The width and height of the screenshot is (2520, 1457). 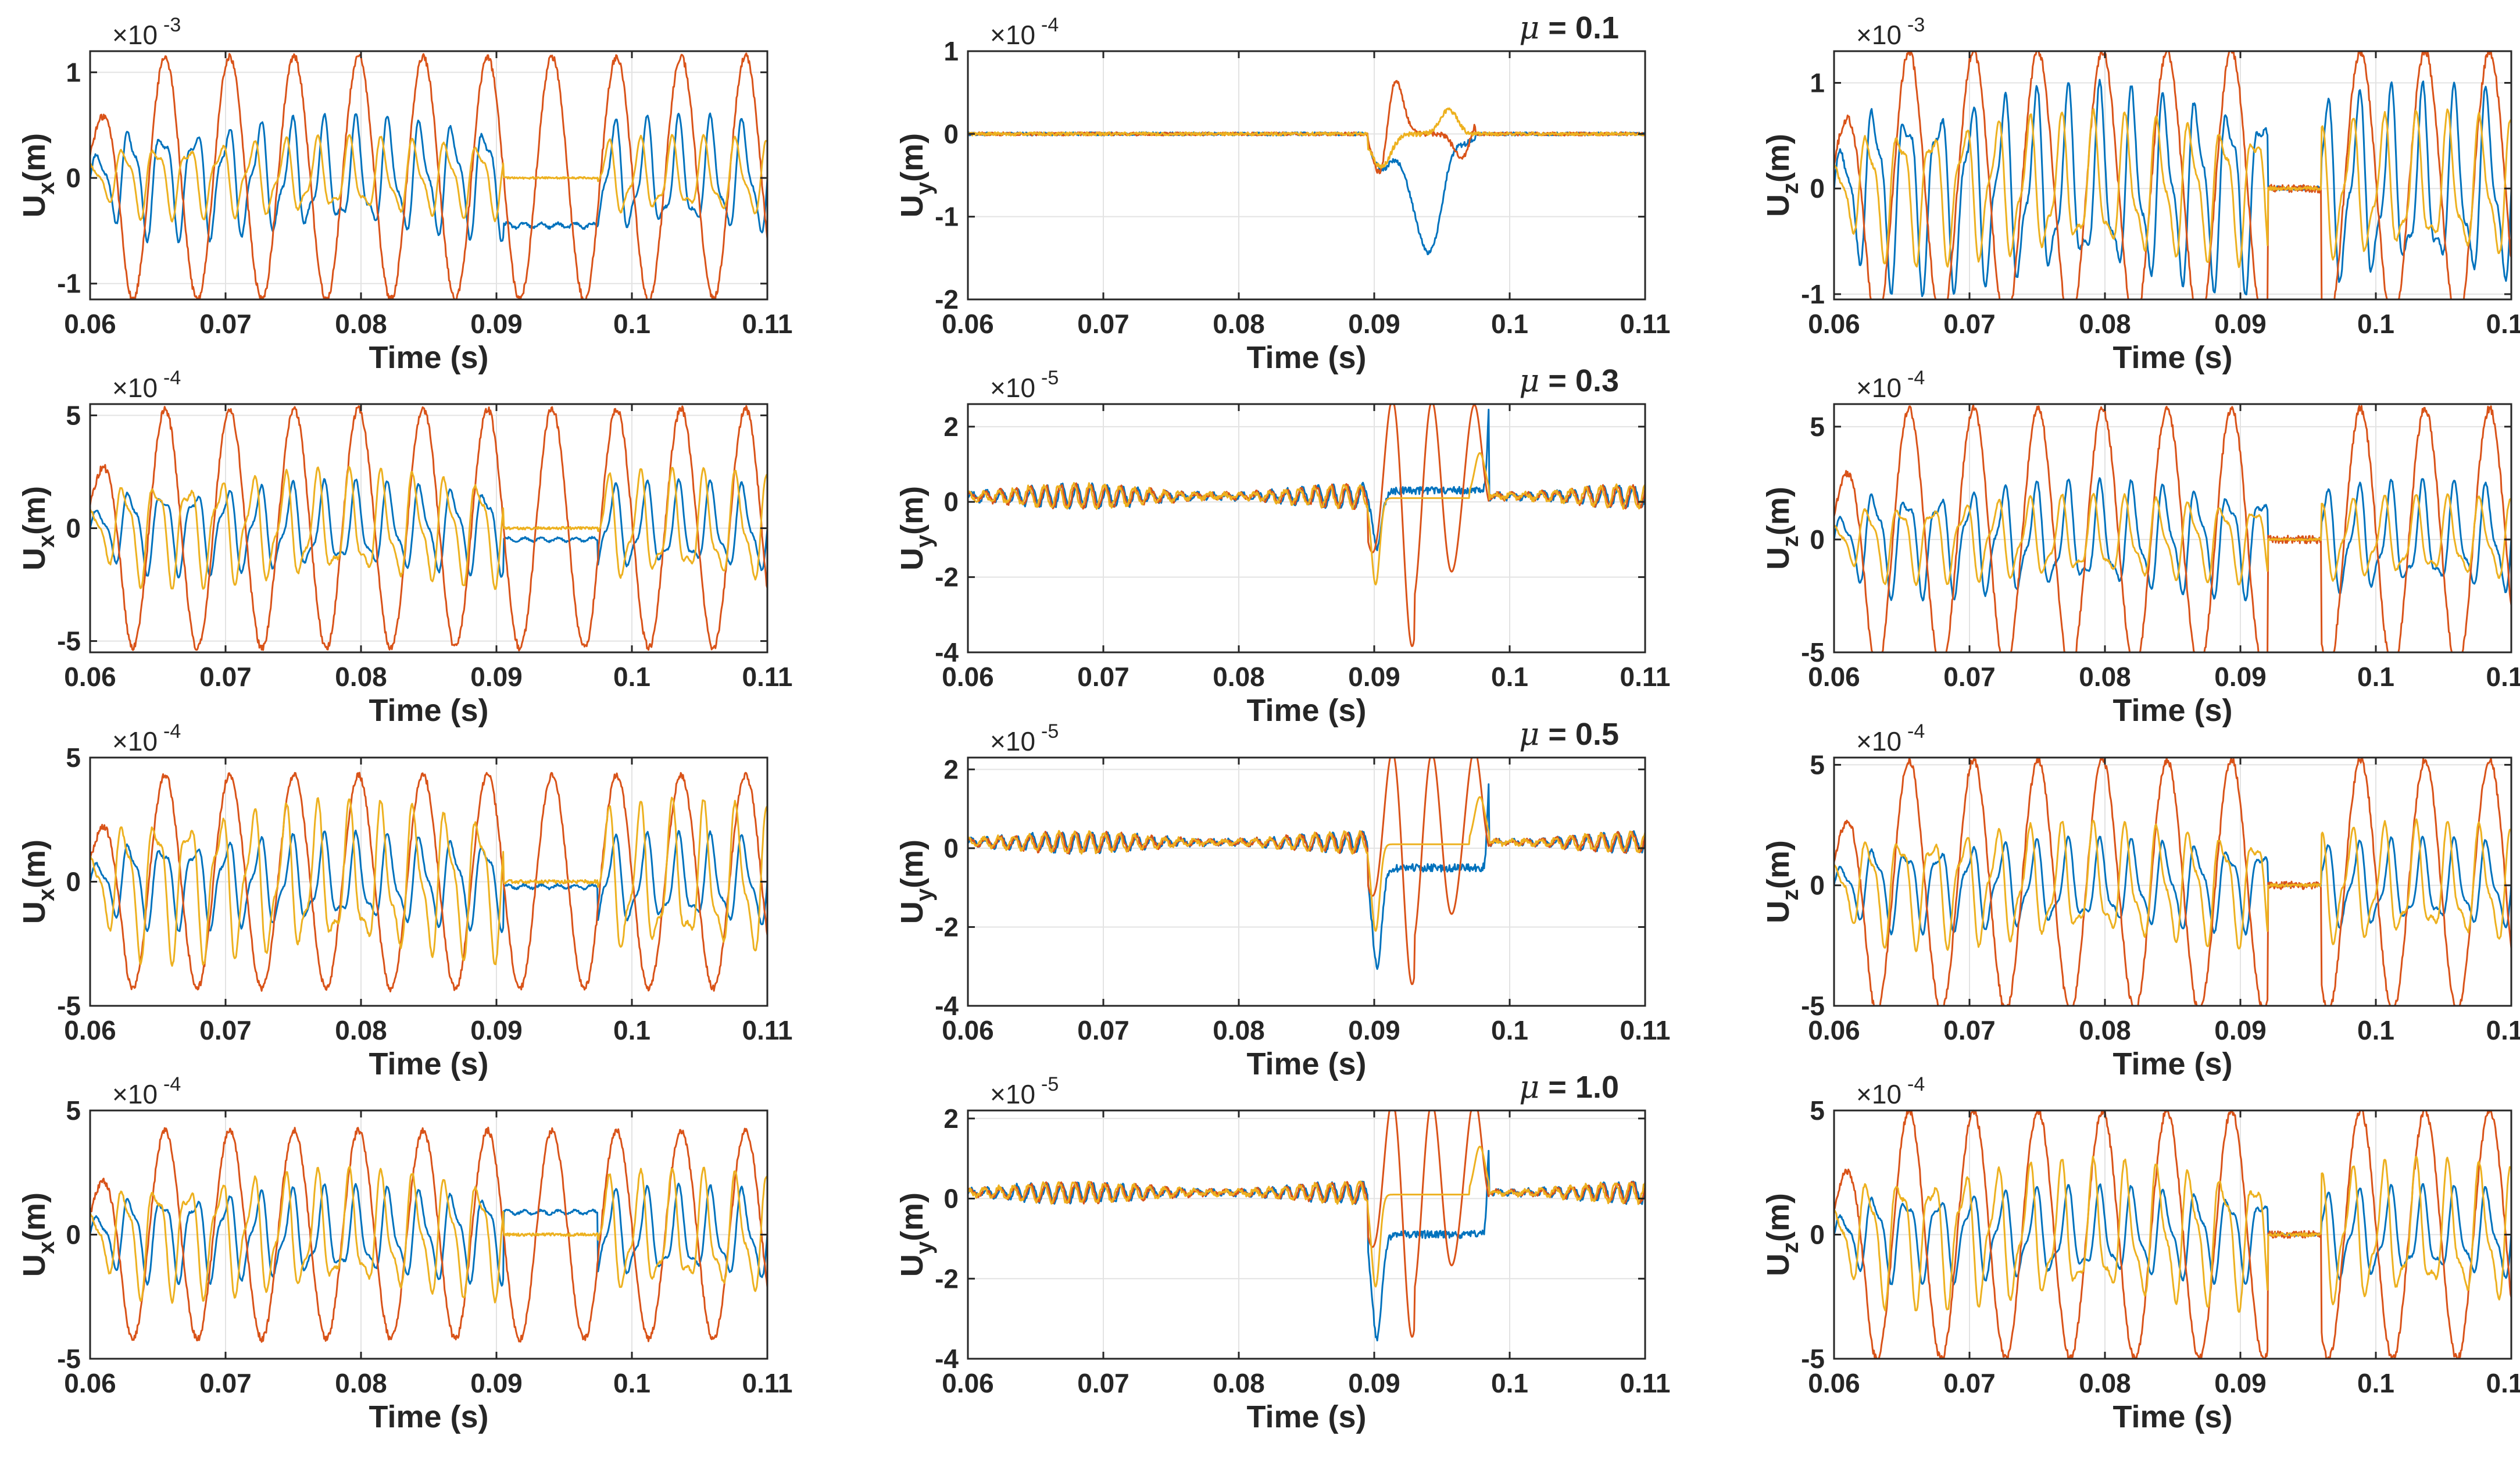 I want to click on mu-value: = 0.5, so click(x=1579, y=734).